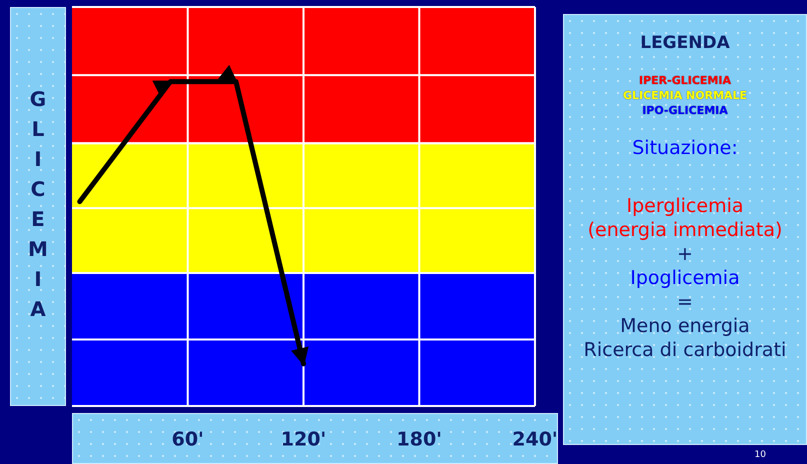 The height and width of the screenshot is (464, 807). Describe the element at coordinates (188, 439) in the screenshot. I see `x-tick-label: 60'` at that location.